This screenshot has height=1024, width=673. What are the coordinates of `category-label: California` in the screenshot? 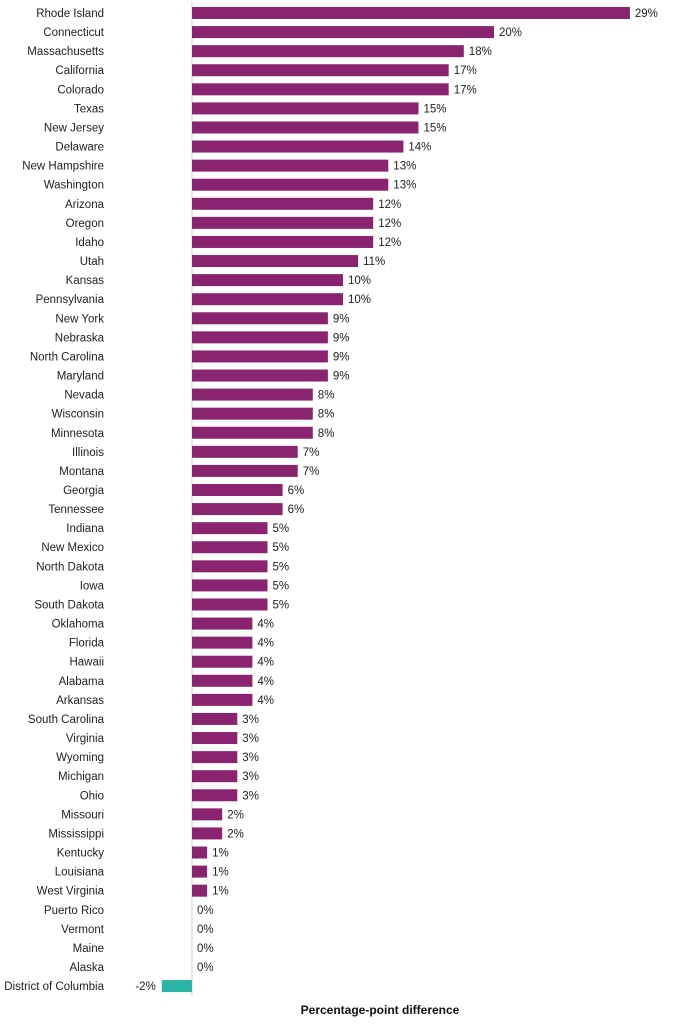 It's located at (79, 71).